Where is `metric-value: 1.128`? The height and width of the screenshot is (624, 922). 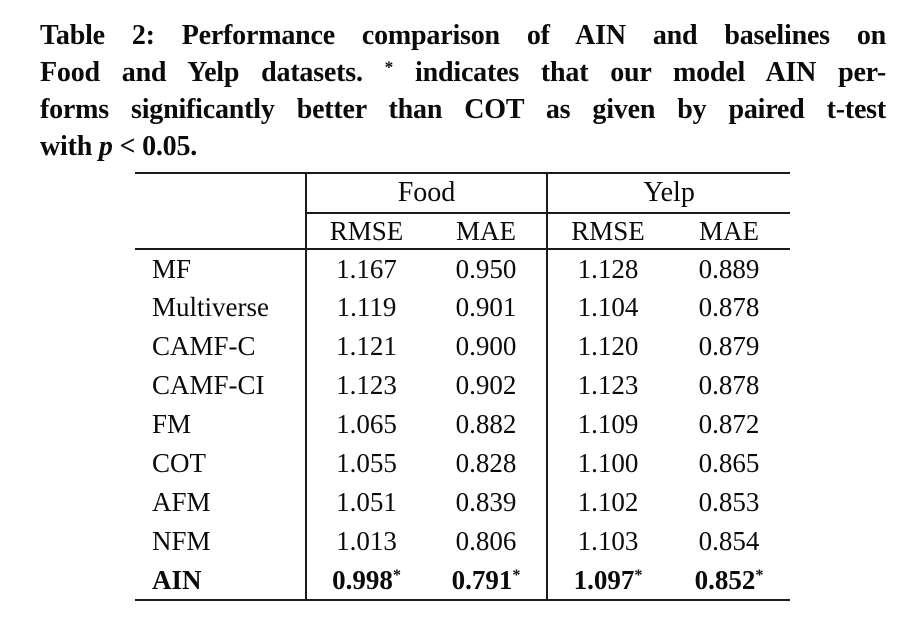 metric-value: 1.128 is located at coordinates (607, 268).